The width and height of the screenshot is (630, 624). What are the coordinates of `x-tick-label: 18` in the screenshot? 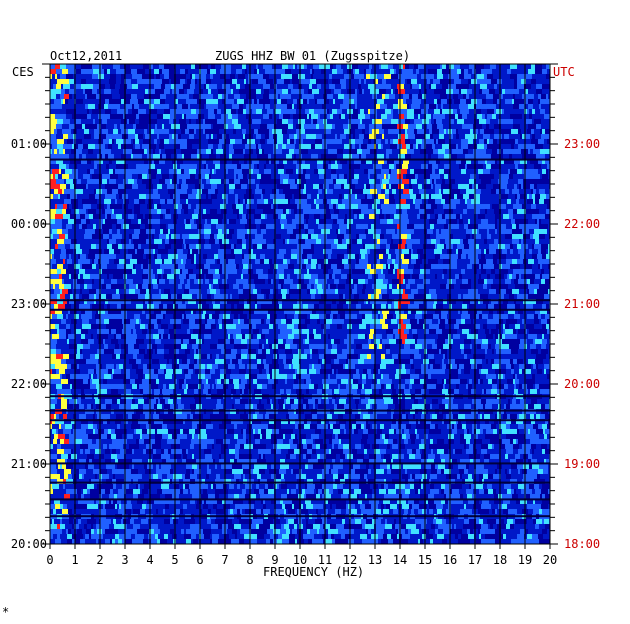 It's located at (500, 560).